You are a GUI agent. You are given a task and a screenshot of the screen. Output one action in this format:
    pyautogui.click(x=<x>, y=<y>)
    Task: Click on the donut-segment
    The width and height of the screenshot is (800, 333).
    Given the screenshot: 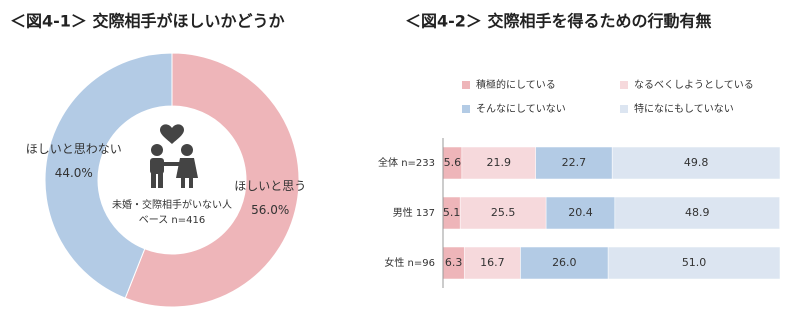 What is the action you would take?
    pyautogui.click(x=108, y=175)
    